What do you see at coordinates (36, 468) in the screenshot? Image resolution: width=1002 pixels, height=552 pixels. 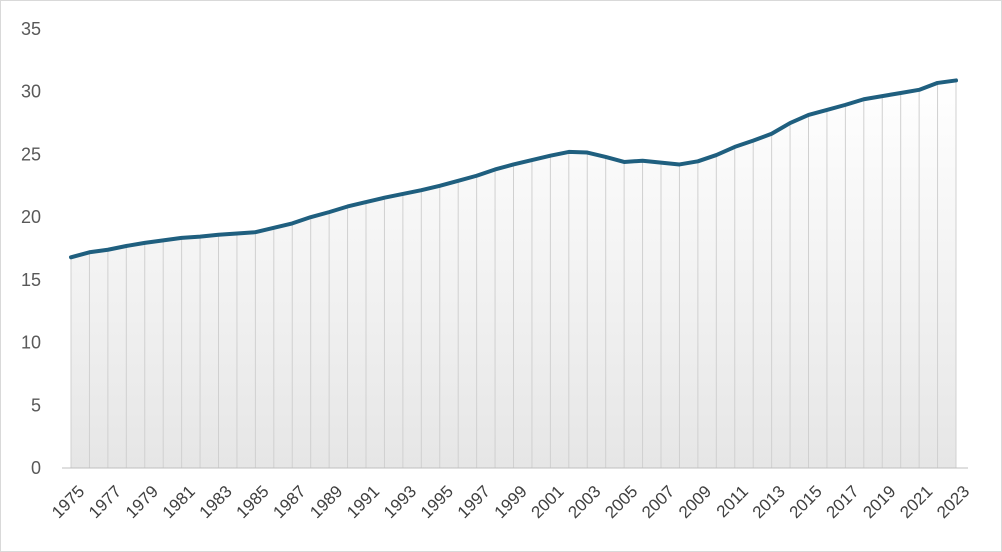 I see `y-tick-label: 0` at bounding box center [36, 468].